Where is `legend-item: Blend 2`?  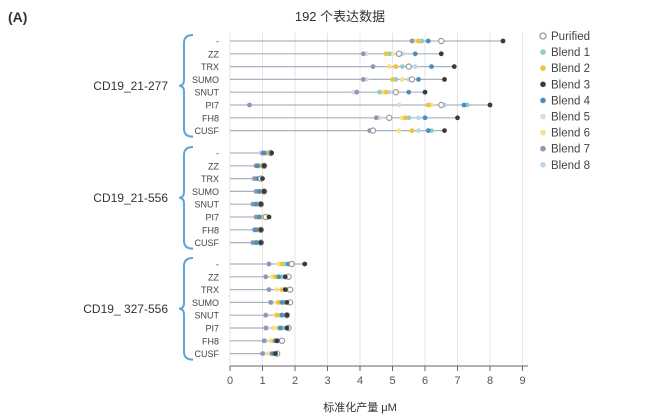 legend-item: Blend 2 is located at coordinates (565, 69).